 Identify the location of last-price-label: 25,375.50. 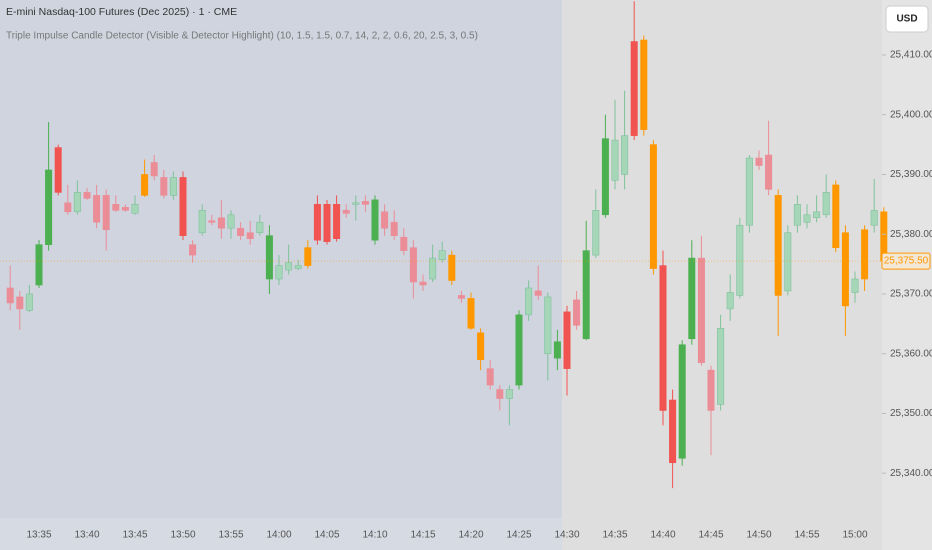
(906, 261).